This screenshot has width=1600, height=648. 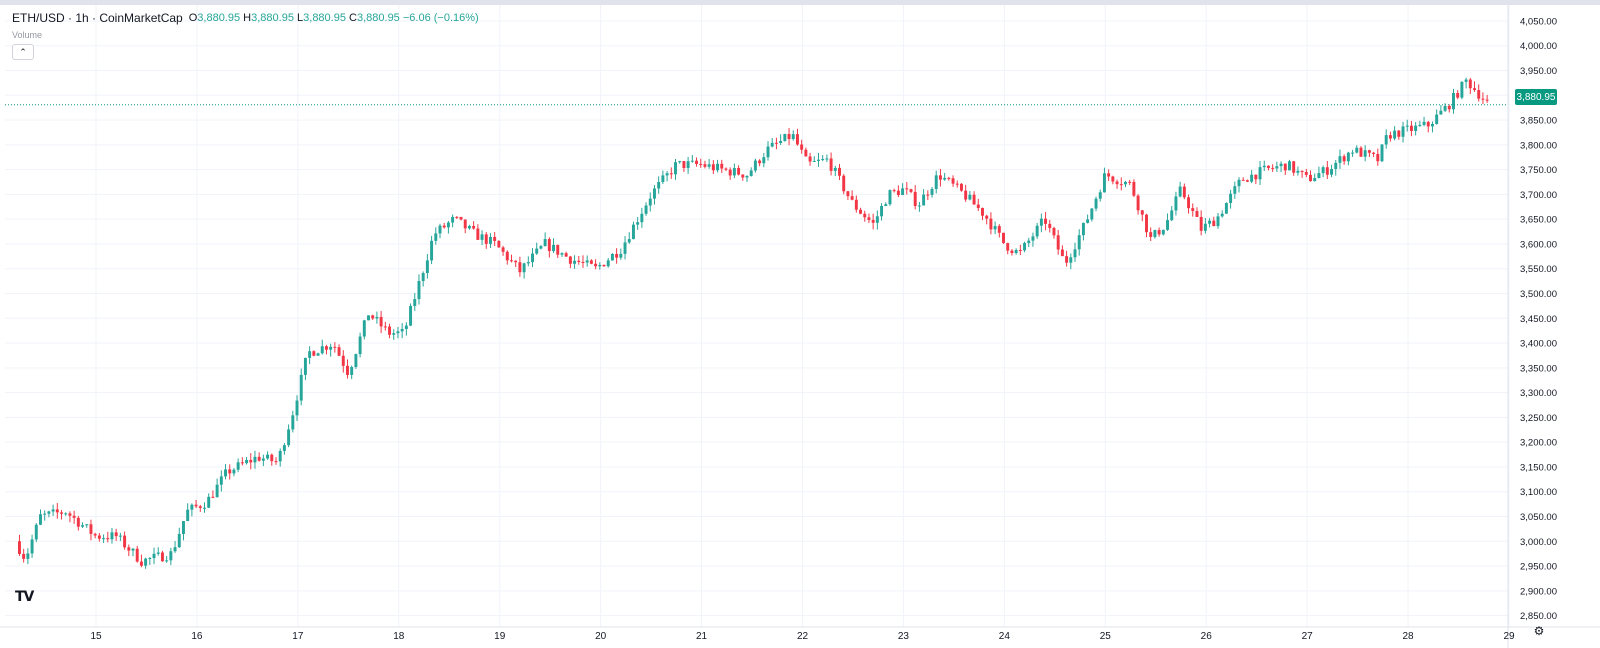 I want to click on top-border, so click(x=800, y=2).